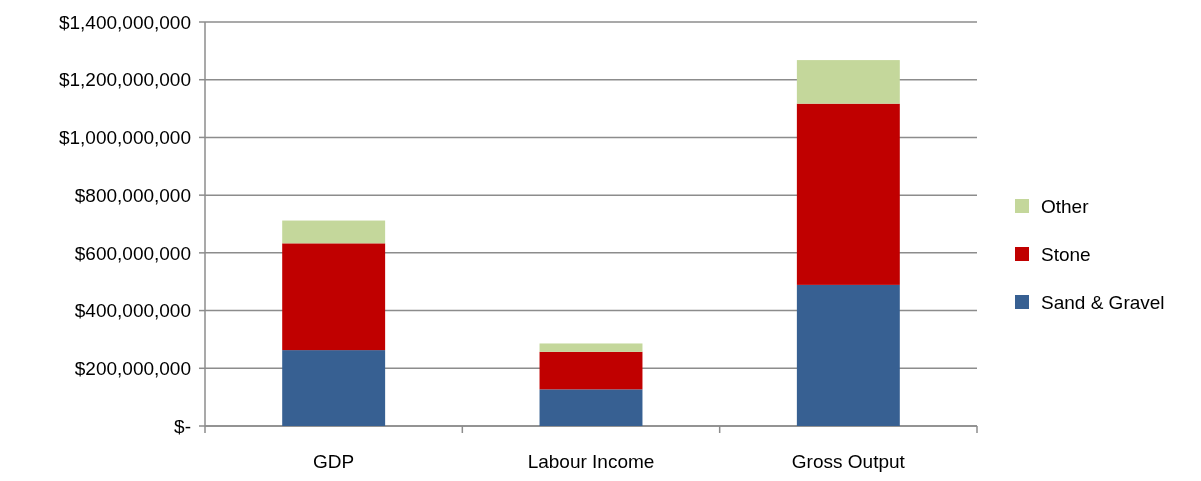 The width and height of the screenshot is (1201, 481). I want to click on legend-label: Stone, so click(1066, 254).